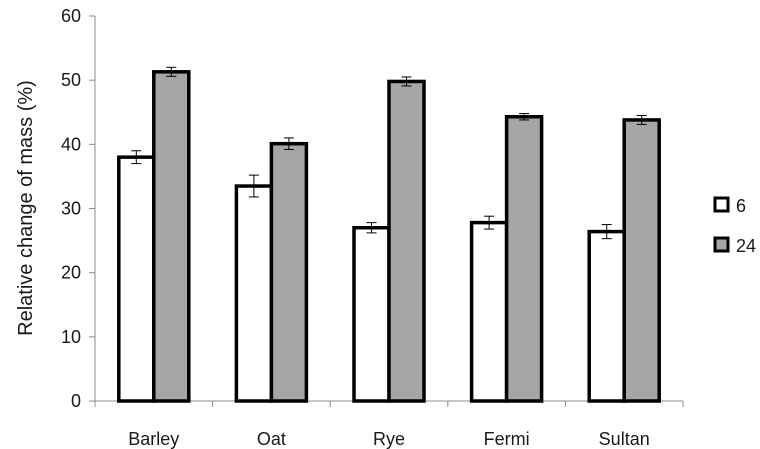  What do you see at coordinates (641, 260) in the screenshot?
I see `bar-24-sultan` at bounding box center [641, 260].